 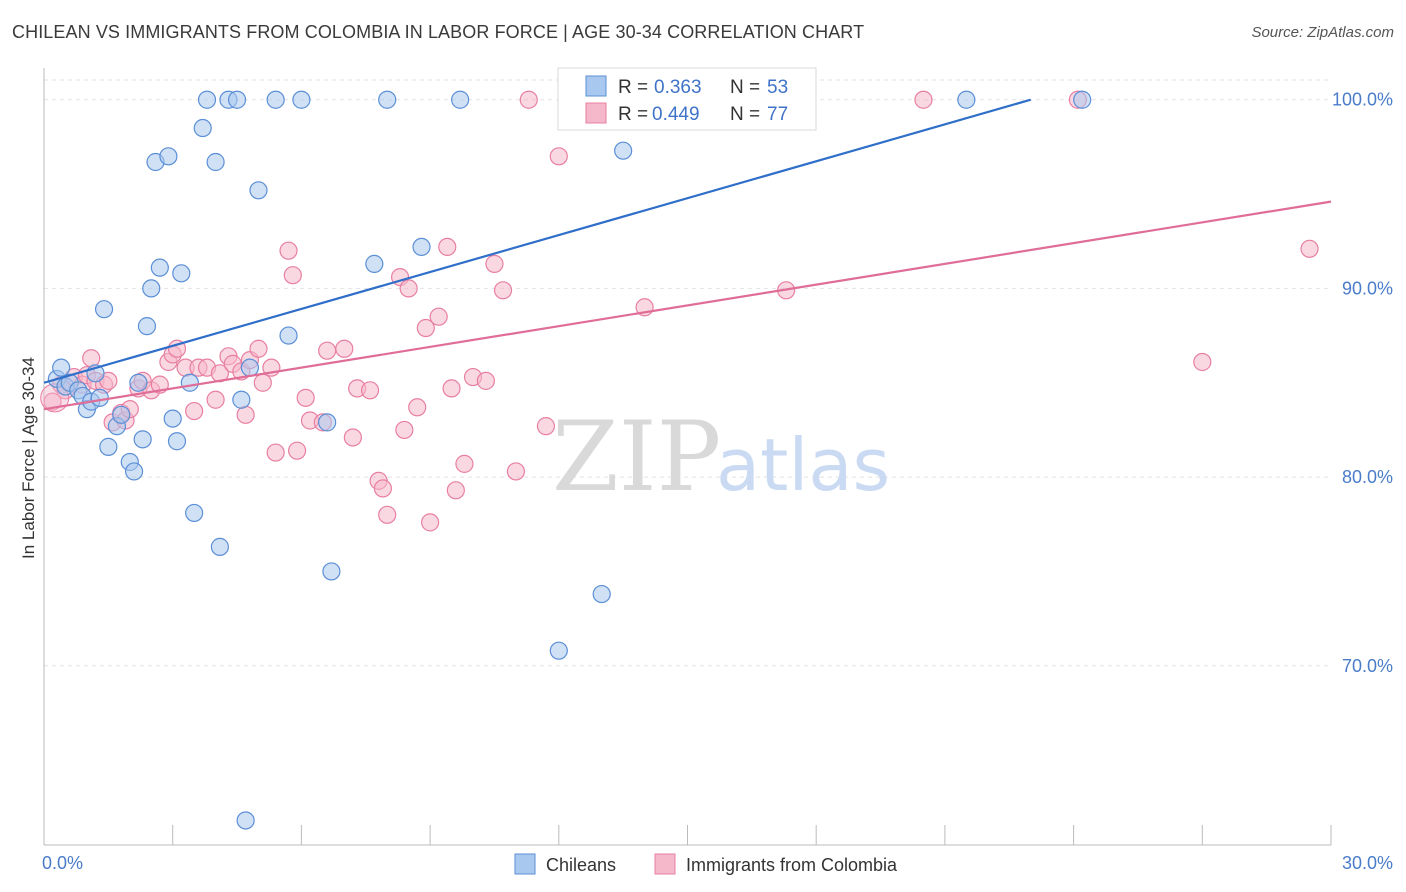 I want to click on y-tick-label: 70.0%, so click(x=1367, y=666).